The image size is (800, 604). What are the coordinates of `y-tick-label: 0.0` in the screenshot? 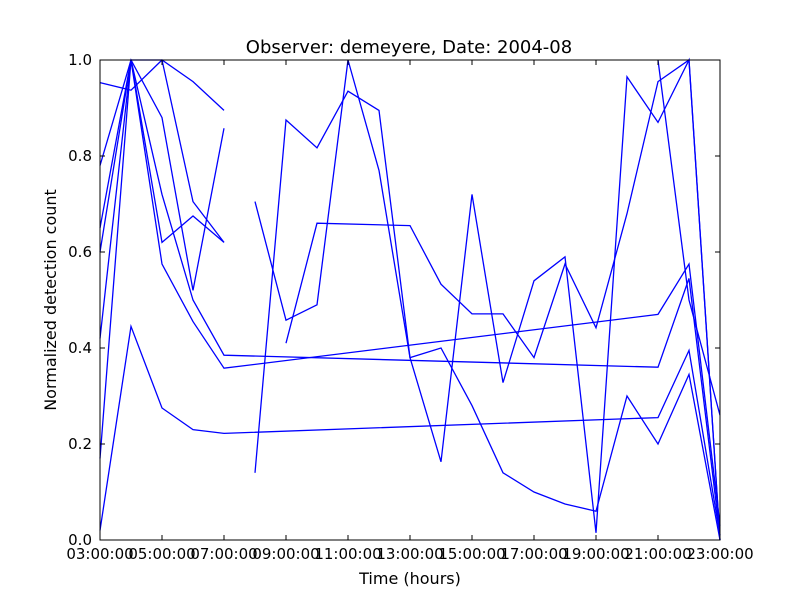 It's located at (80, 540).